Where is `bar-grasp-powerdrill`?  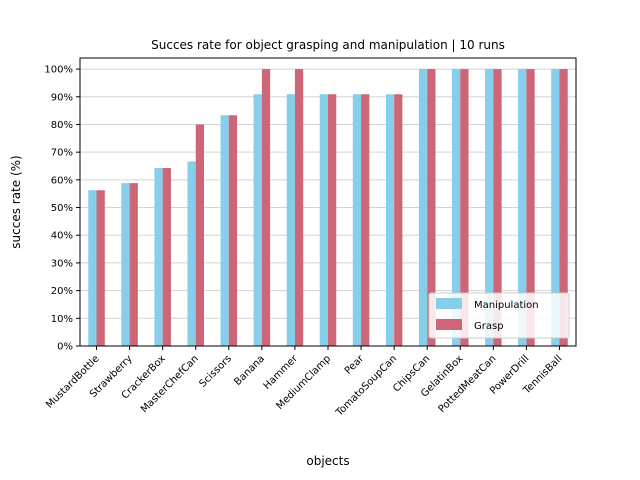 bar-grasp-powerdrill is located at coordinates (530, 208).